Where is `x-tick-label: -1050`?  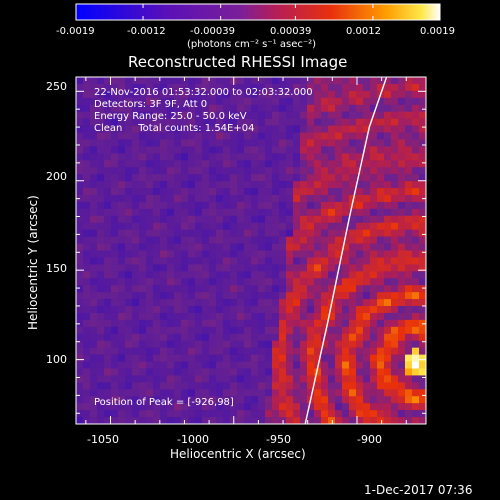
x-tick-label: -1050 is located at coordinates (103, 439).